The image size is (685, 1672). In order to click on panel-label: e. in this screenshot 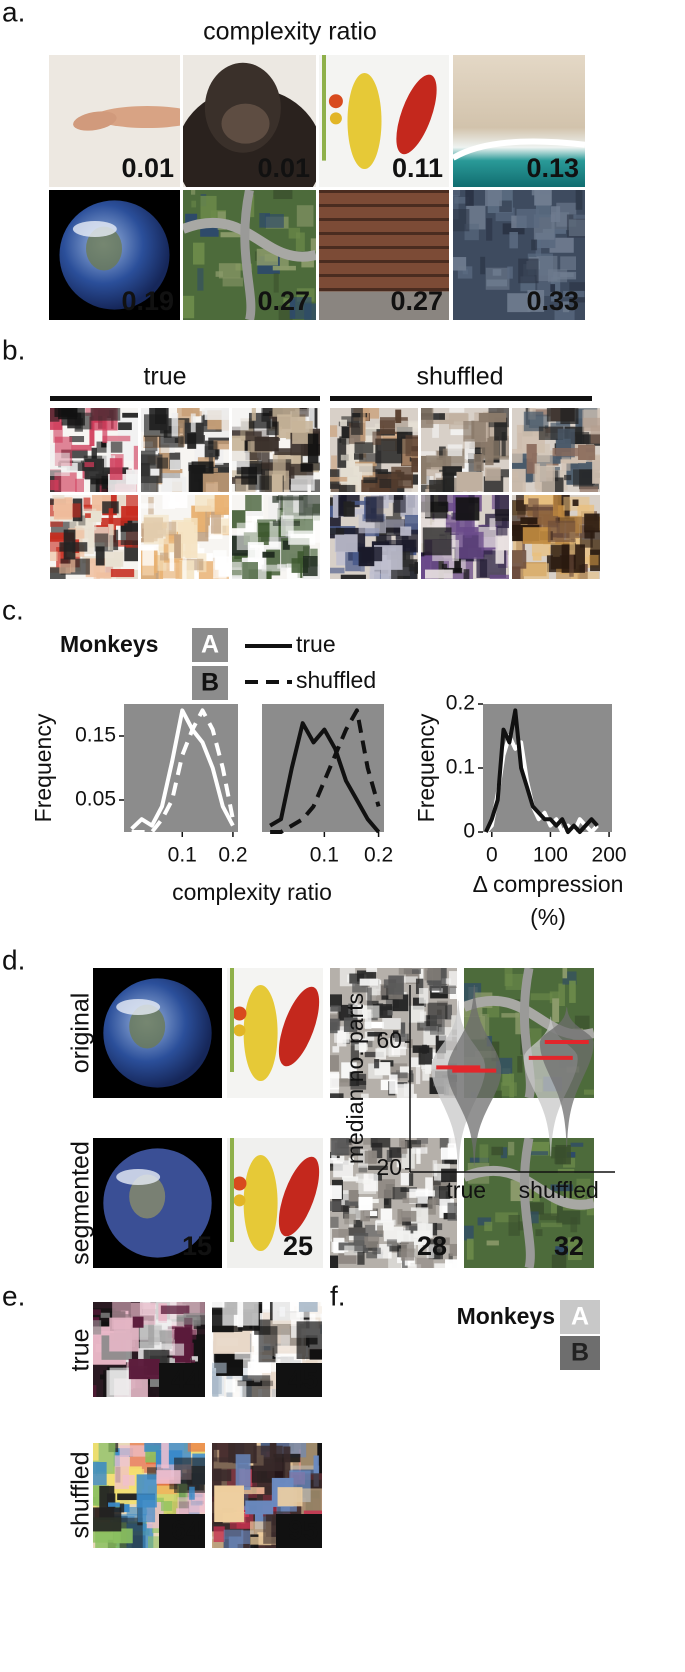, I will do `click(13, 1295)`.